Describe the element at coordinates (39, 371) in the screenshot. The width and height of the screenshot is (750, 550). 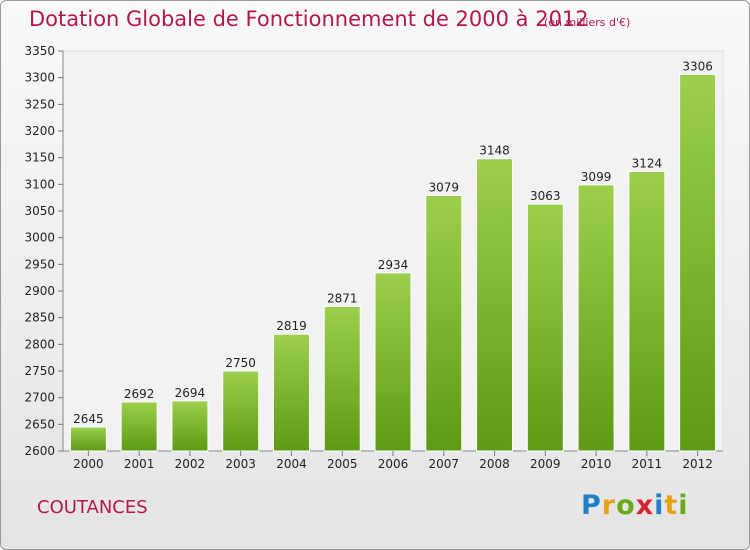
I see `y-tick-label: 2750` at that location.